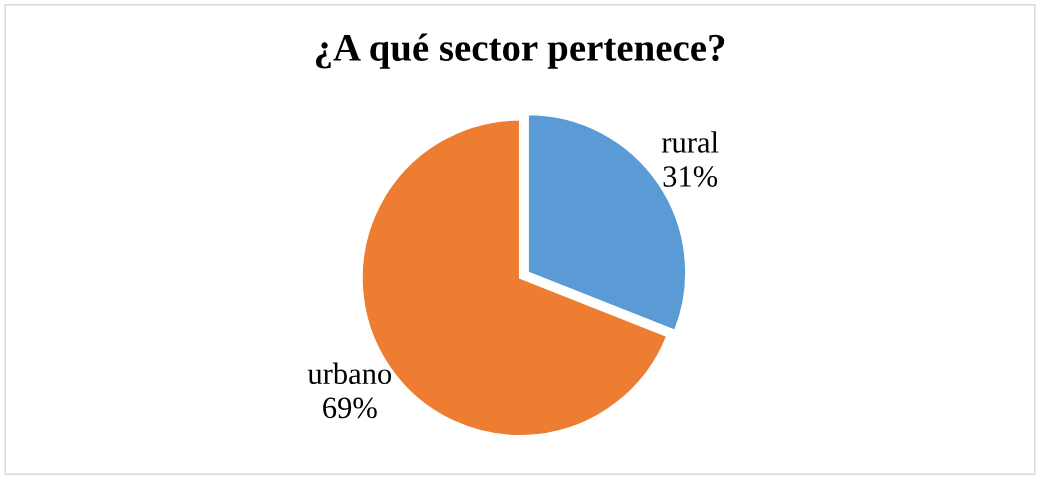 The width and height of the screenshot is (1040, 479). Describe the element at coordinates (350, 408) in the screenshot. I see `data-label: 69%` at that location.